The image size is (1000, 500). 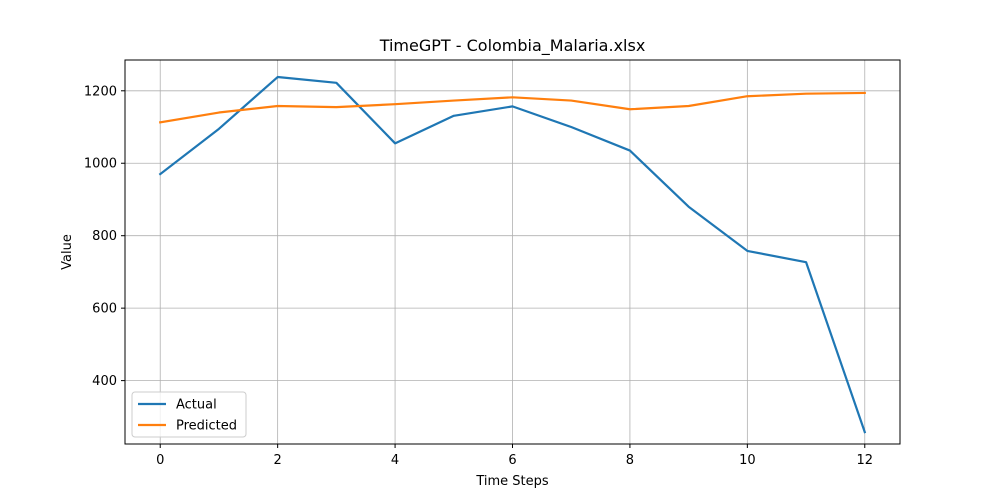 What do you see at coordinates (512, 481) in the screenshot?
I see `x-axis-label: Time Steps` at bounding box center [512, 481].